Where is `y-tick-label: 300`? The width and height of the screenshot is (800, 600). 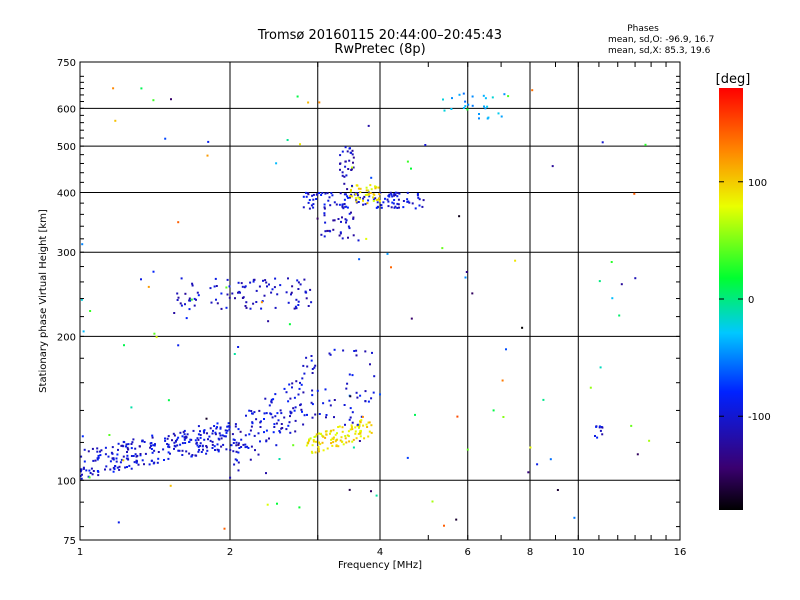
y-tick-label: 300 is located at coordinates (66, 253).